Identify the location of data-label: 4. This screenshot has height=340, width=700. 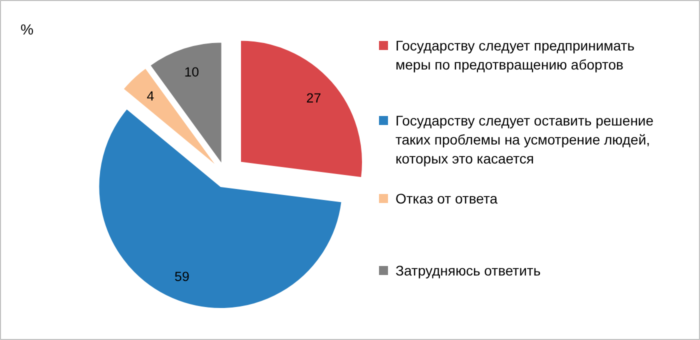
(150, 96).